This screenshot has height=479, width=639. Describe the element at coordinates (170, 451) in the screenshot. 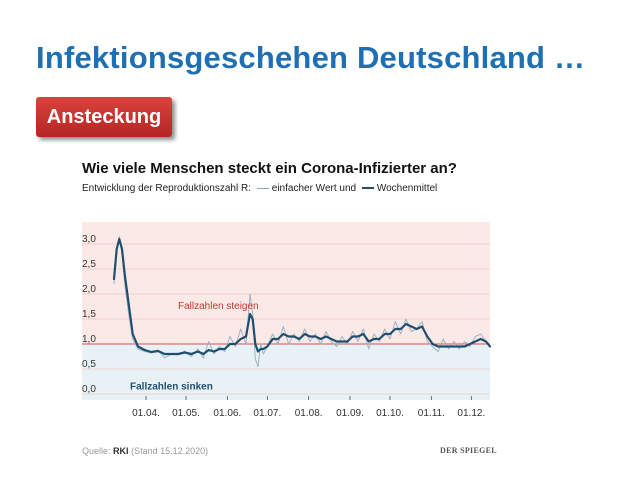

I see `source-date: (Stand 15.12.2020)` at that location.